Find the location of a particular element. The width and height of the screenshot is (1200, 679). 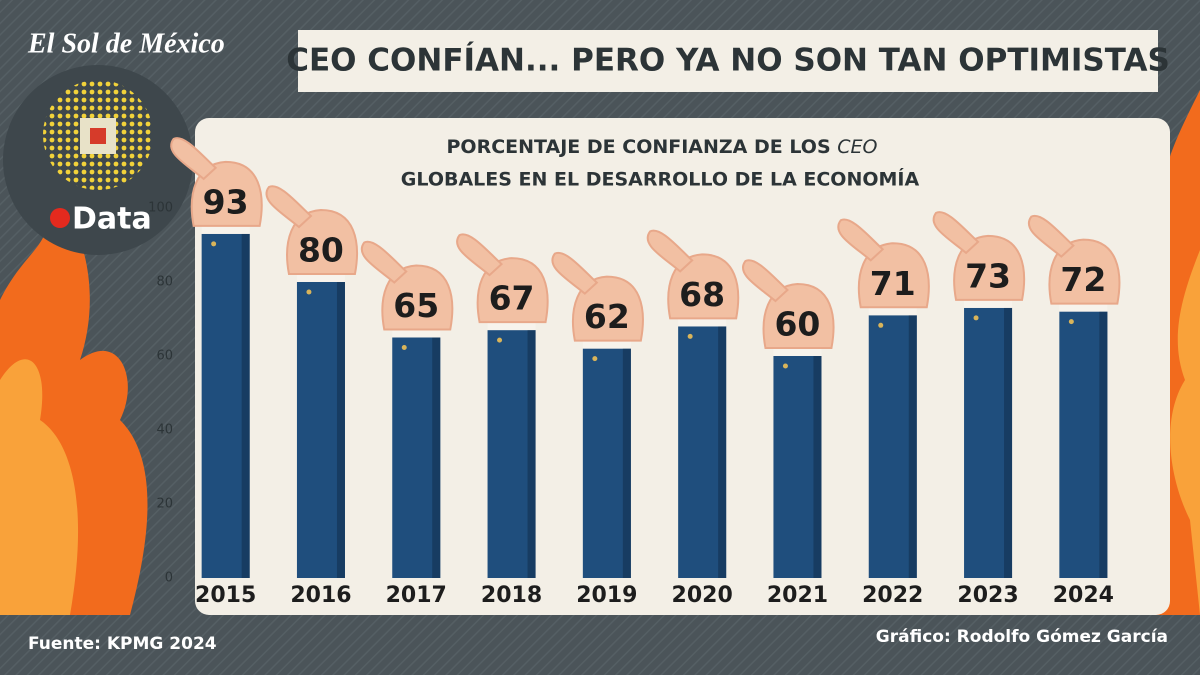

chart-subtitle: PORCENTAJE DE CONFIANZA DE LOS CEO is located at coordinates (662, 147).